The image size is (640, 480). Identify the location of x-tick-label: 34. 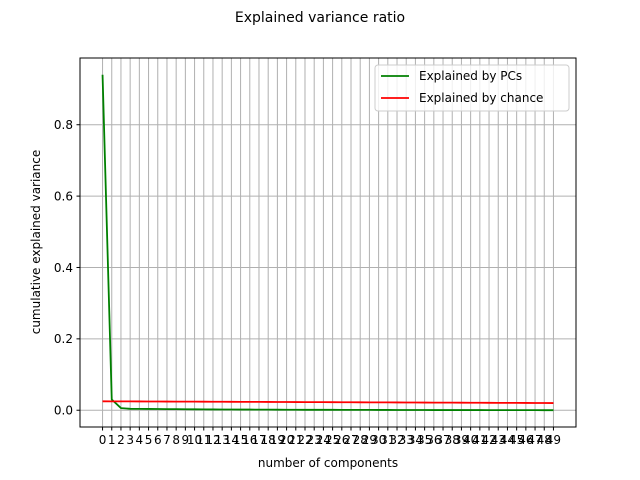
(415, 440).